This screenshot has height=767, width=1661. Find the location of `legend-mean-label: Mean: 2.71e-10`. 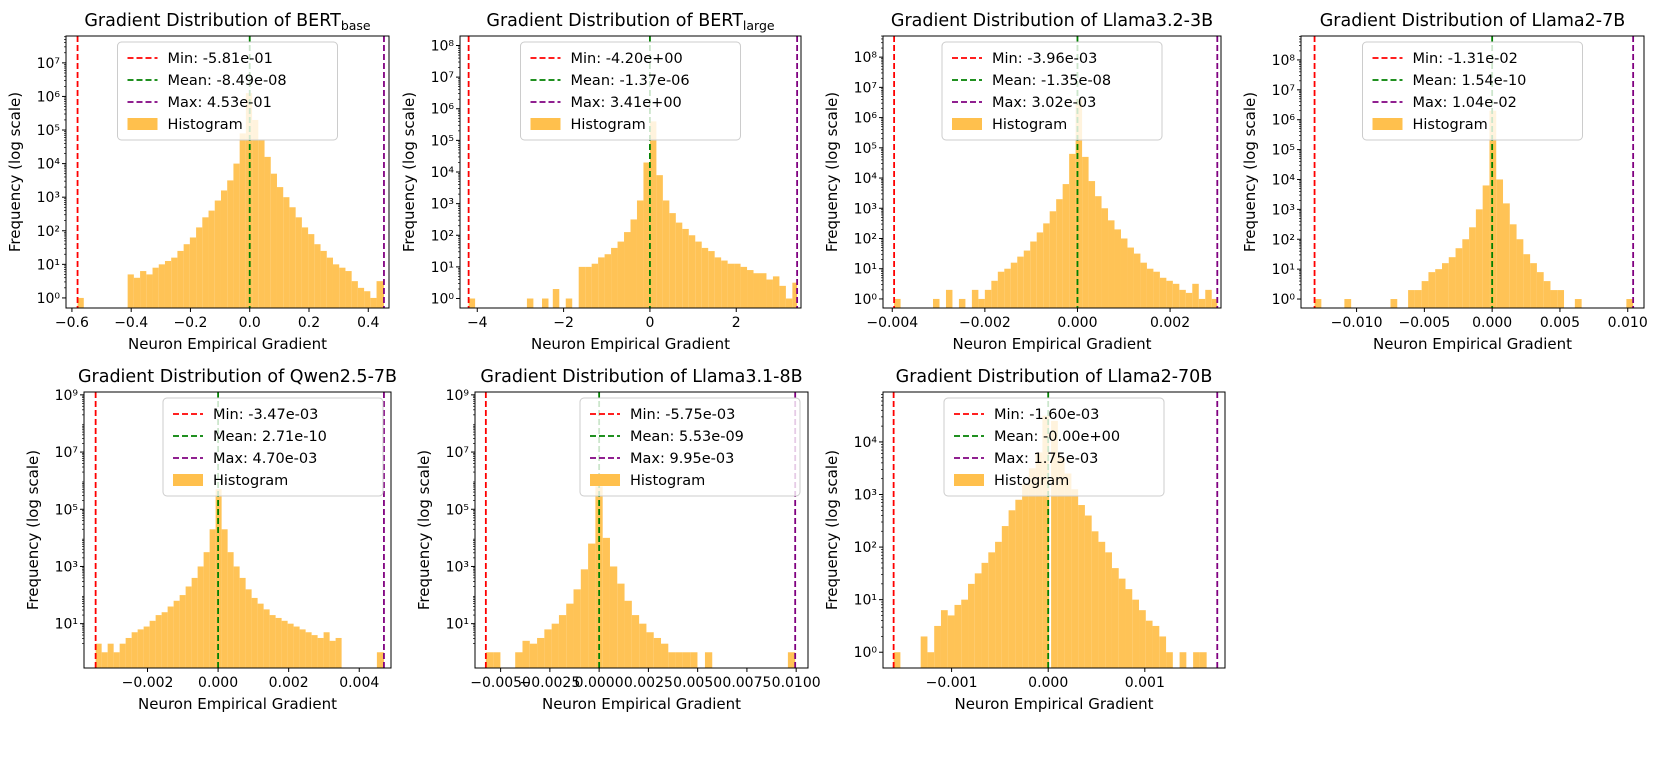

legend-mean-label: Mean: 2.71e-10 is located at coordinates (270, 437).